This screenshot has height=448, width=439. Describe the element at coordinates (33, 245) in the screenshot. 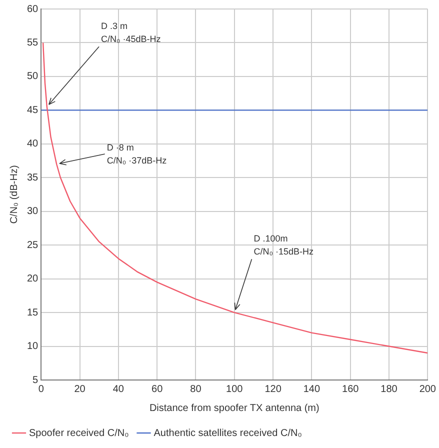

I see `y-tick-label: 25` at that location.